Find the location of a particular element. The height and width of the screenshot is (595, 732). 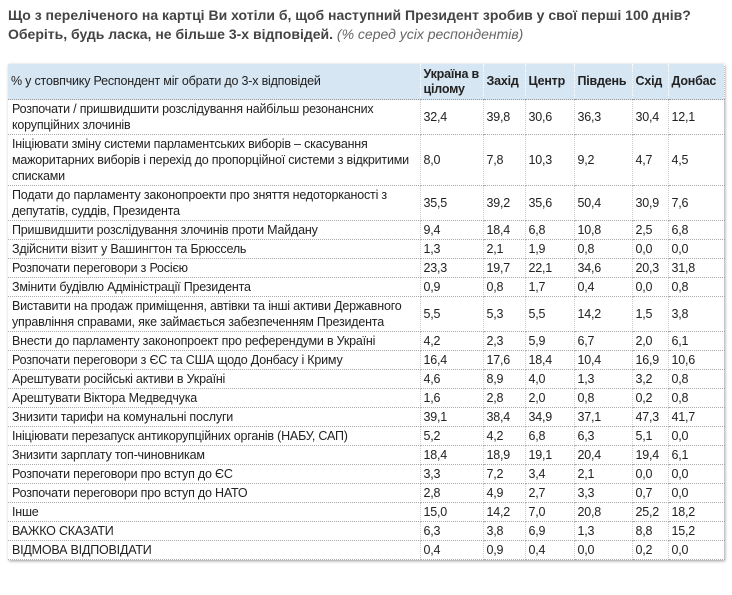

row-label: Розпочати переговори про вступ до ЄС is located at coordinates (214, 474).